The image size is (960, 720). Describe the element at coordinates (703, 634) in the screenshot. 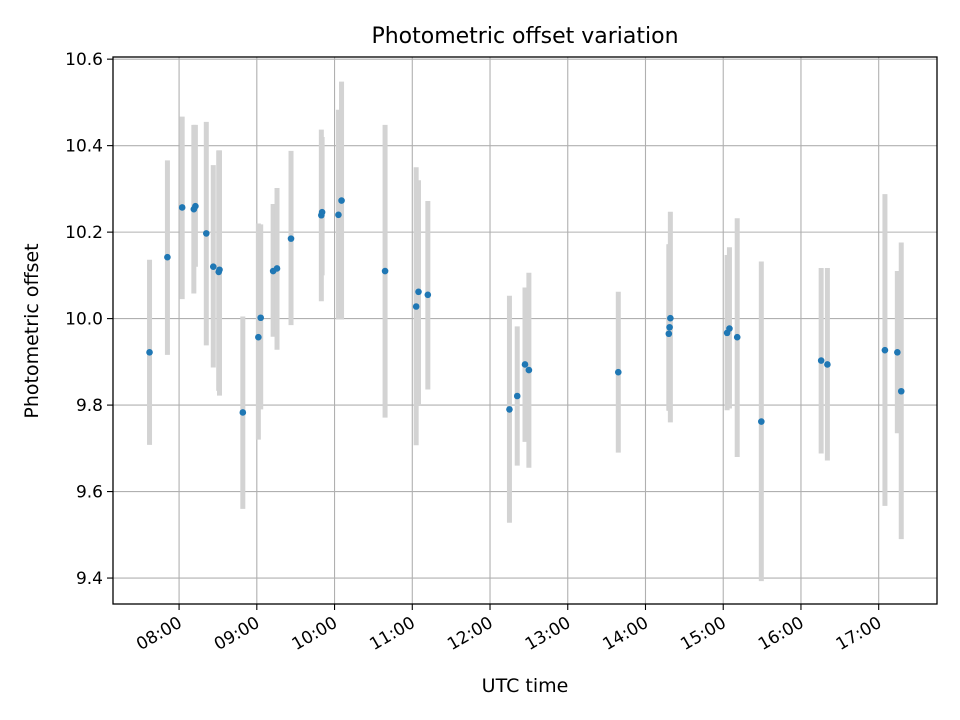

I see `x-tick-label: 15:00` at that location.